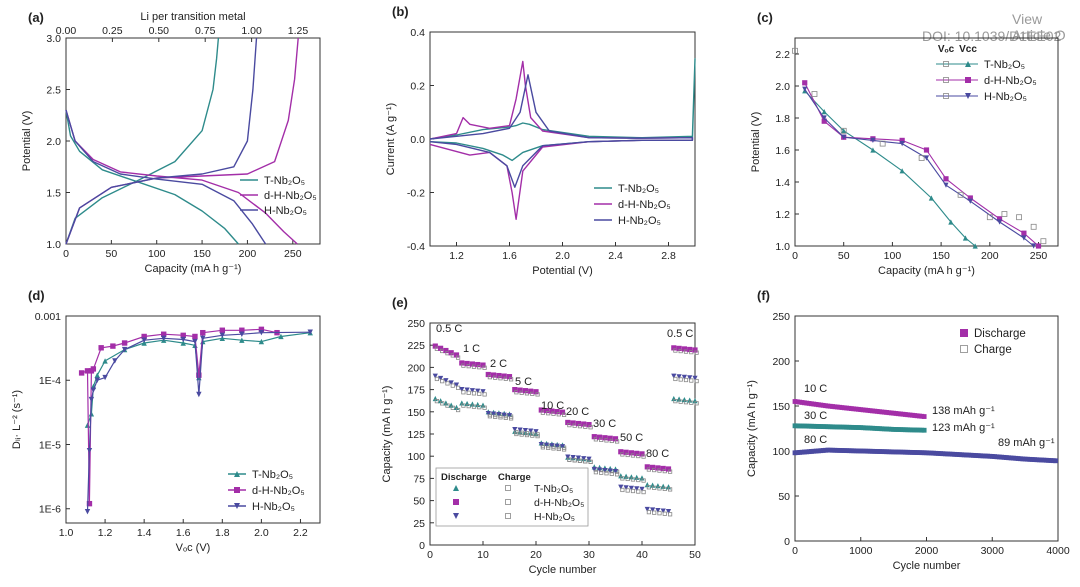 Image resolution: width=1080 pixels, height=587 pixels. I want to click on panel-label: (f), so click(763, 295).